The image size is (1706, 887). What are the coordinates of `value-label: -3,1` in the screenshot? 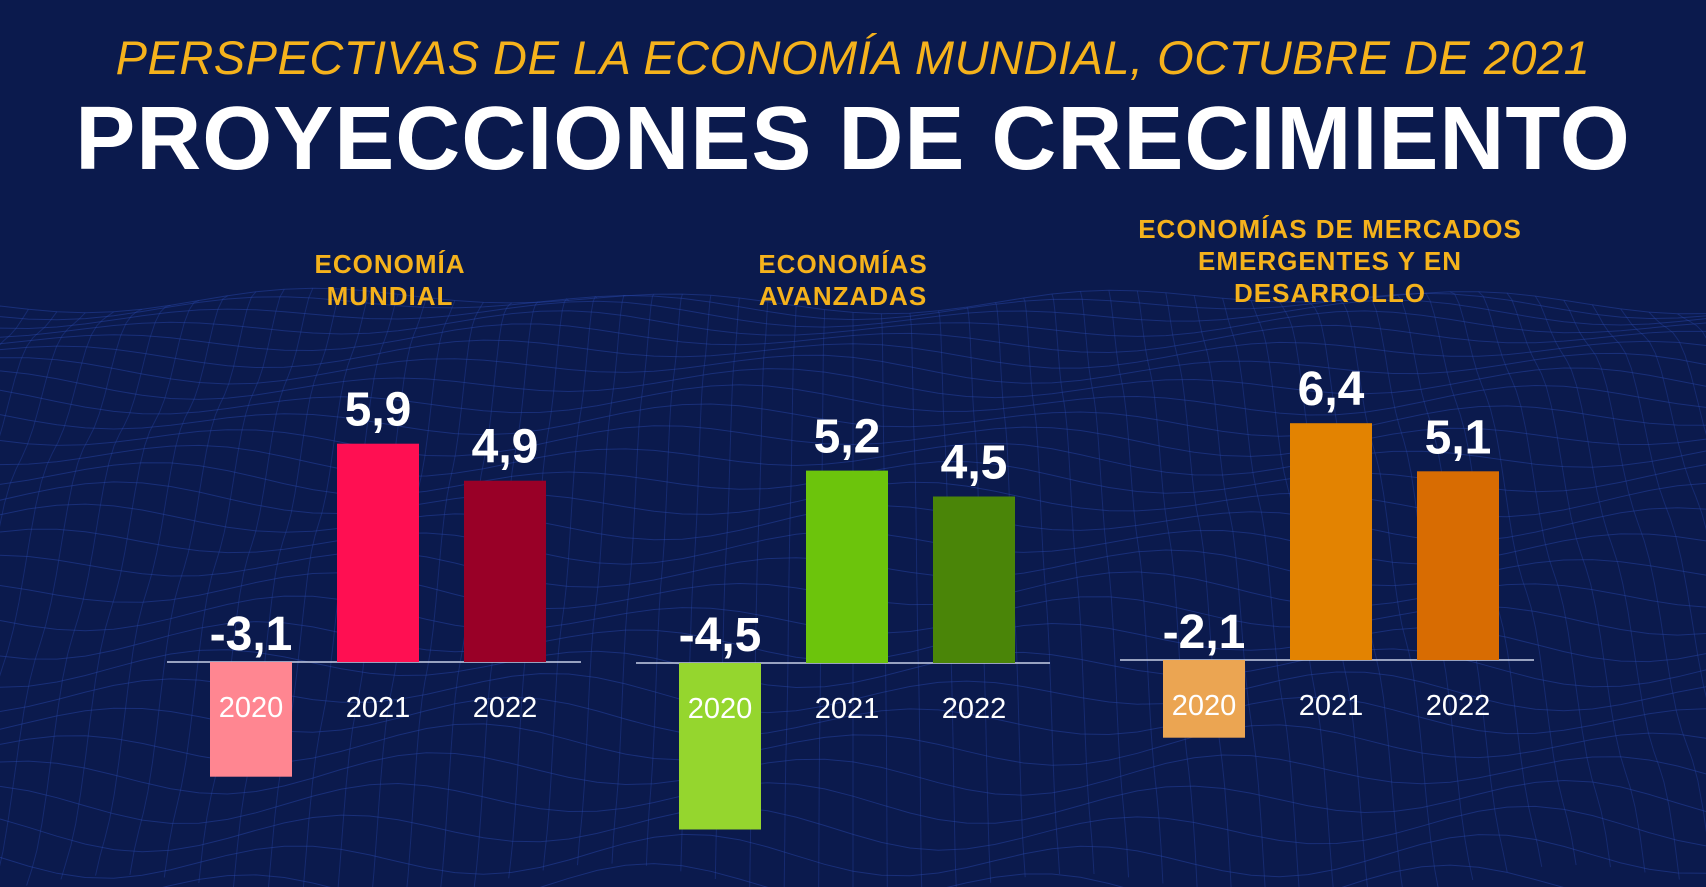 It's located at (251, 634).